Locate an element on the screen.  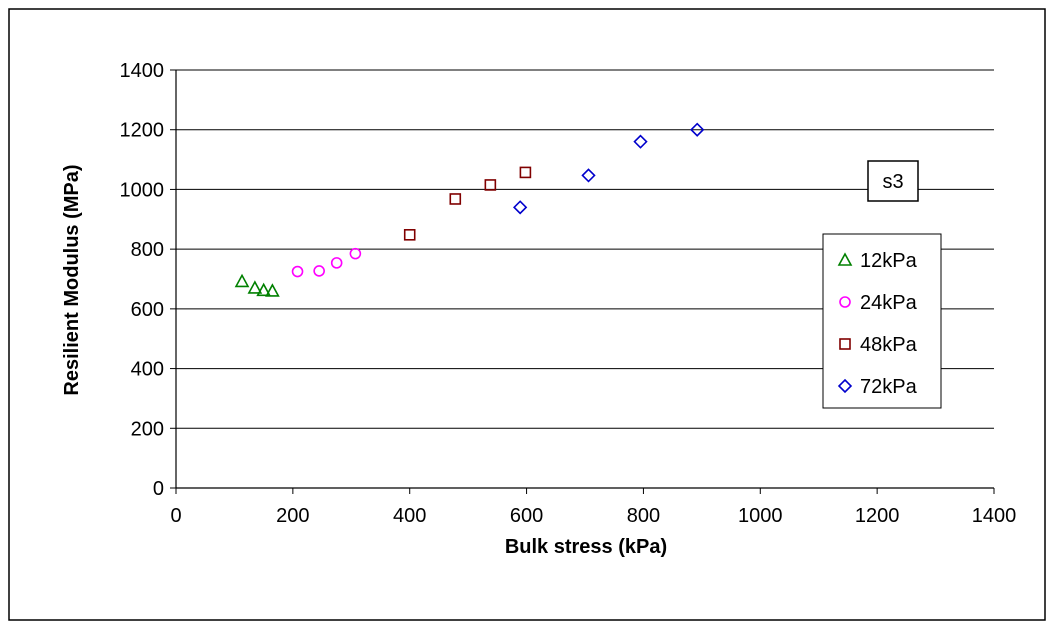
annotation-frame is located at coordinates (893, 181).